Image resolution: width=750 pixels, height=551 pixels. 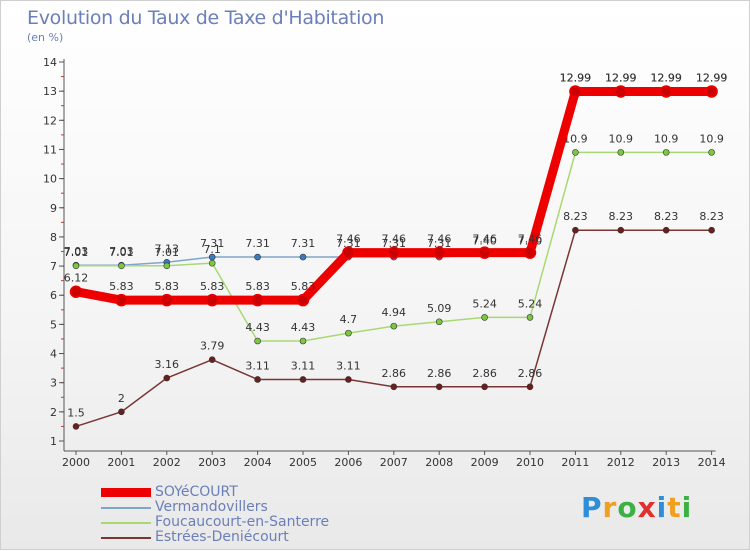 I want to click on data-label: 3.16, so click(x=167, y=364).